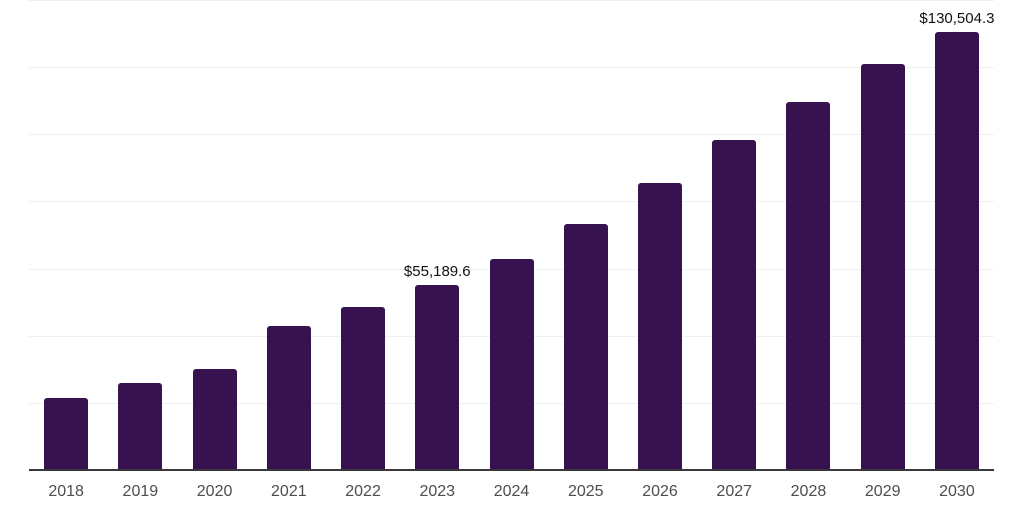  What do you see at coordinates (808, 491) in the screenshot?
I see `x-tick-2028: 2028` at bounding box center [808, 491].